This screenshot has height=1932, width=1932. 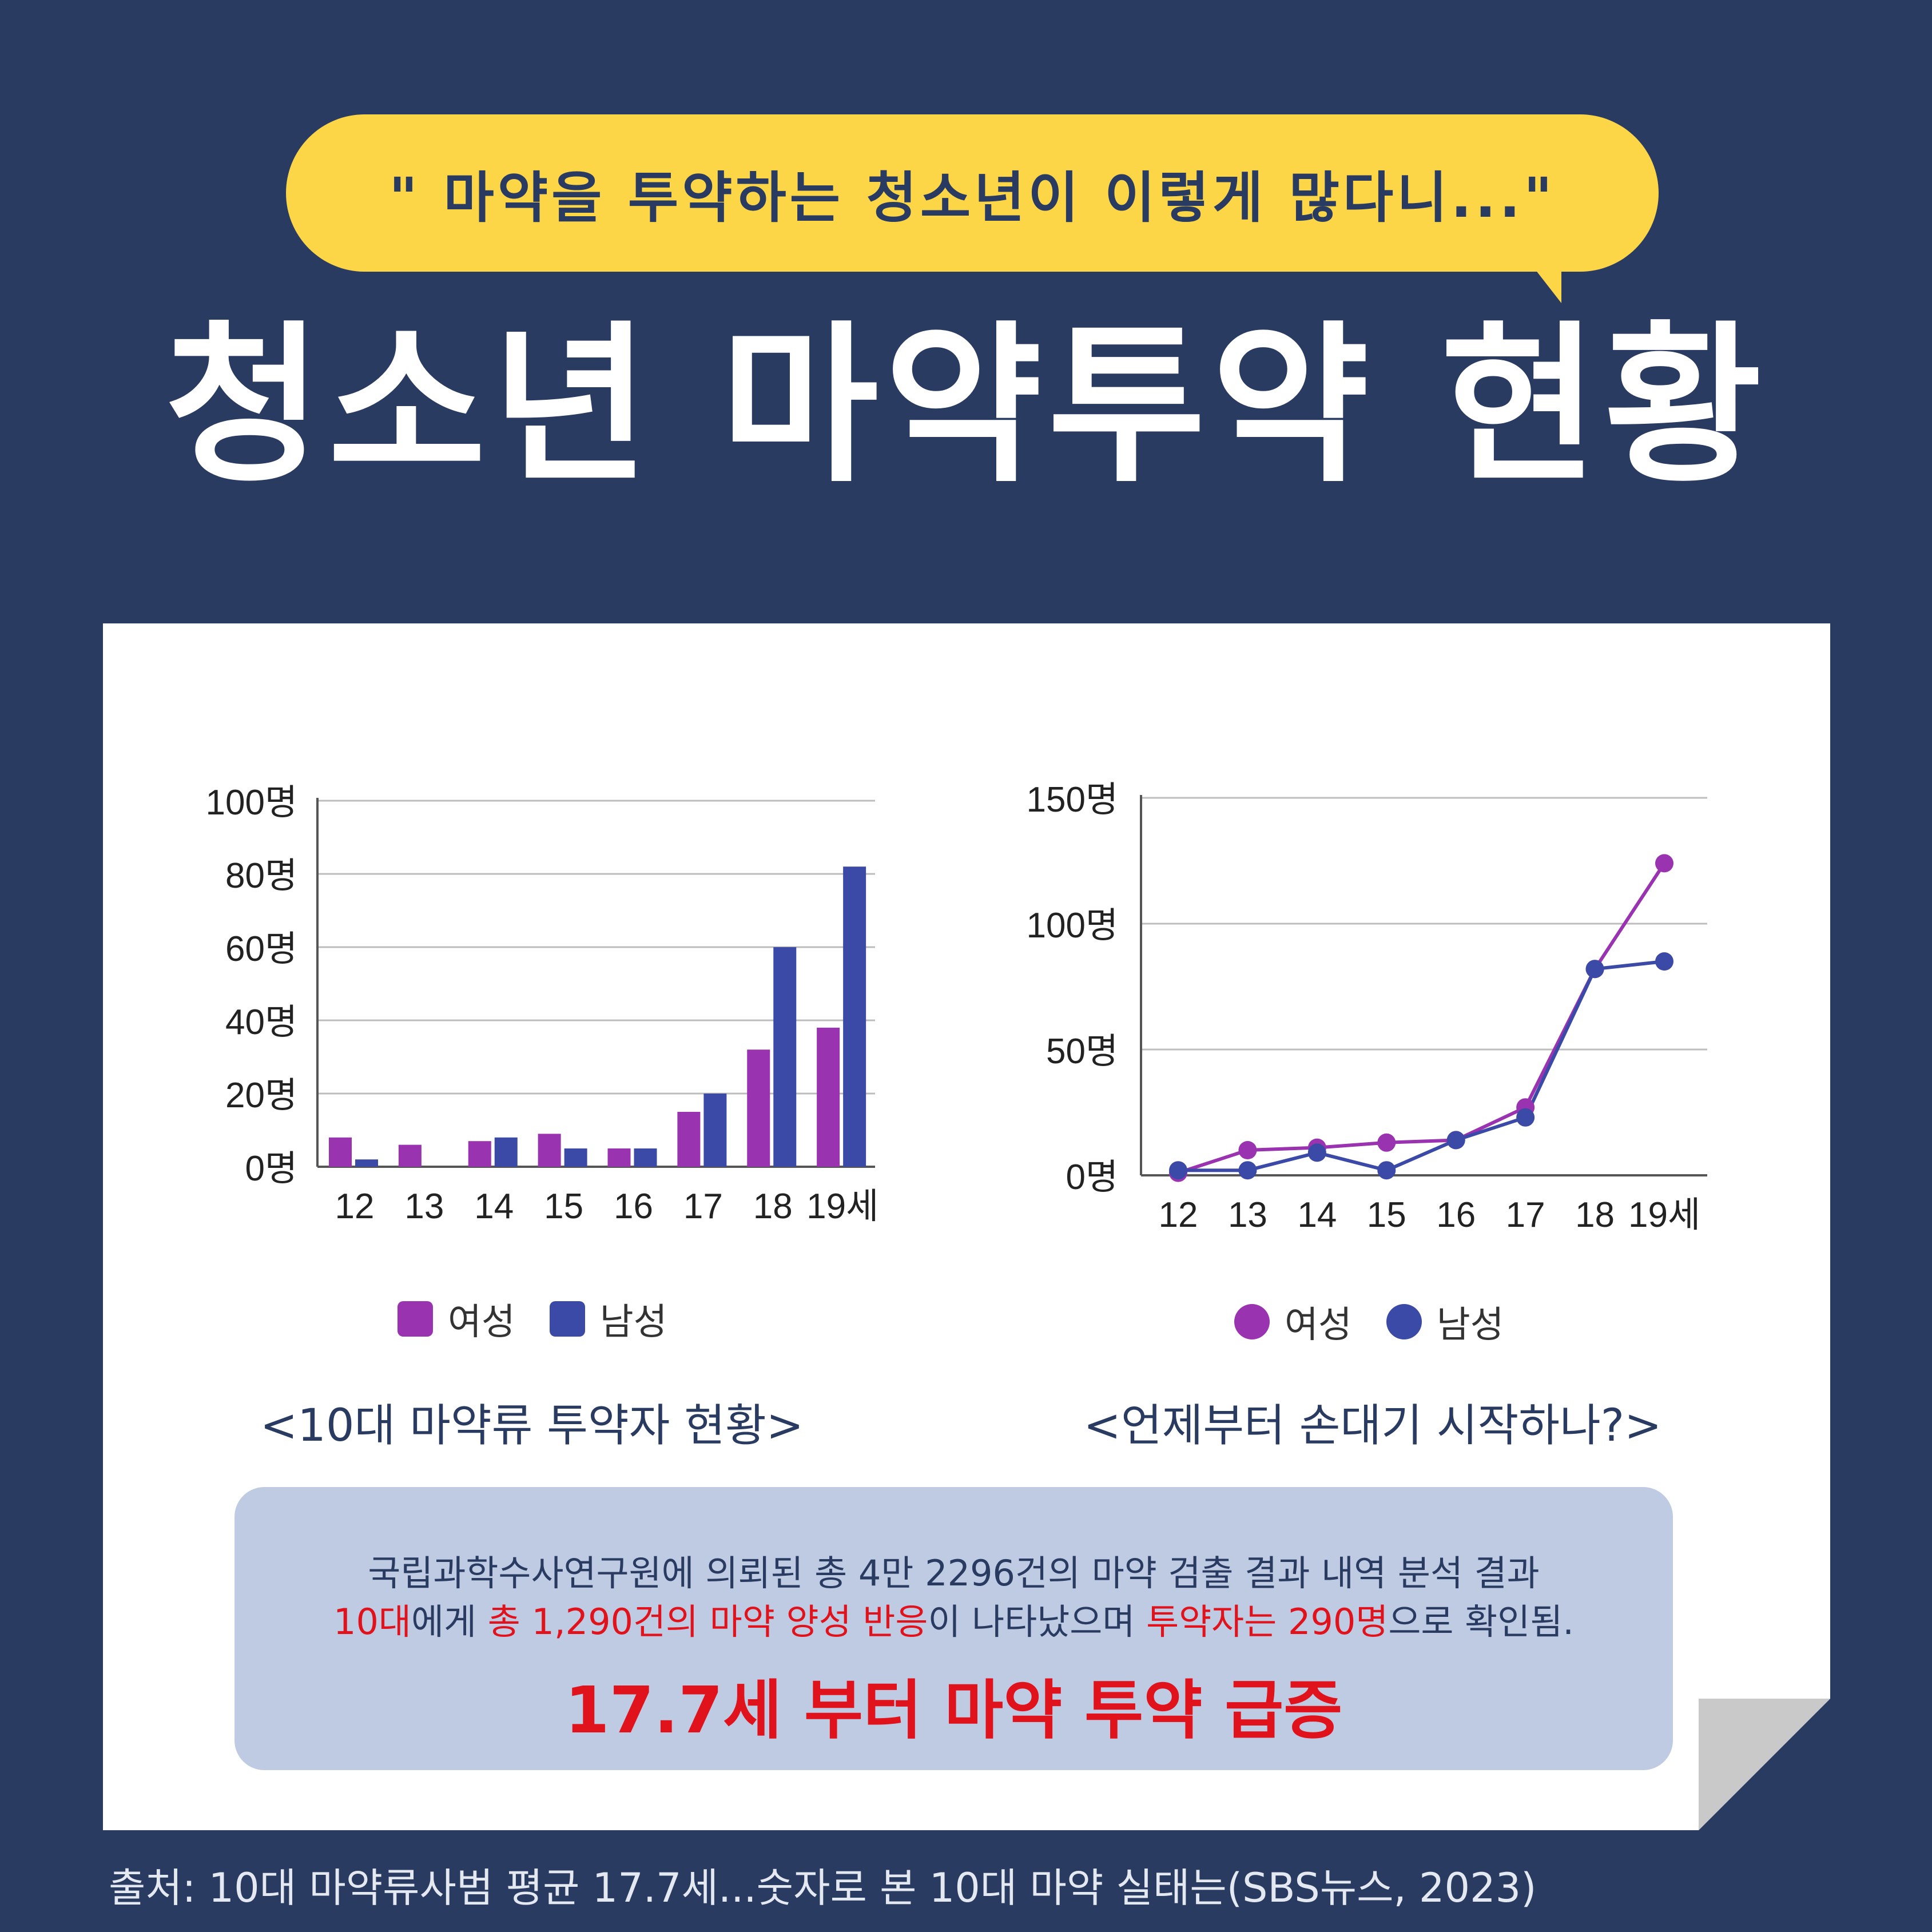 What do you see at coordinates (966, 406) in the screenshot?
I see `page-title: 청소년 마약투약 현황` at bounding box center [966, 406].